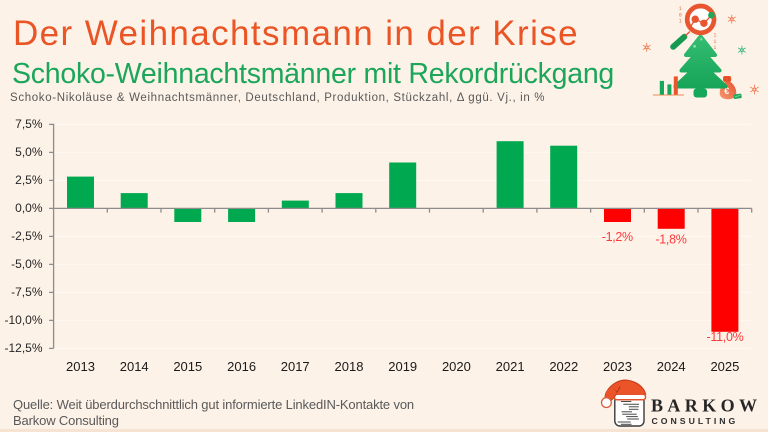 The image size is (768, 432). What do you see at coordinates (27, 264) in the screenshot?
I see `svg-text: -5,0%` at bounding box center [27, 264].